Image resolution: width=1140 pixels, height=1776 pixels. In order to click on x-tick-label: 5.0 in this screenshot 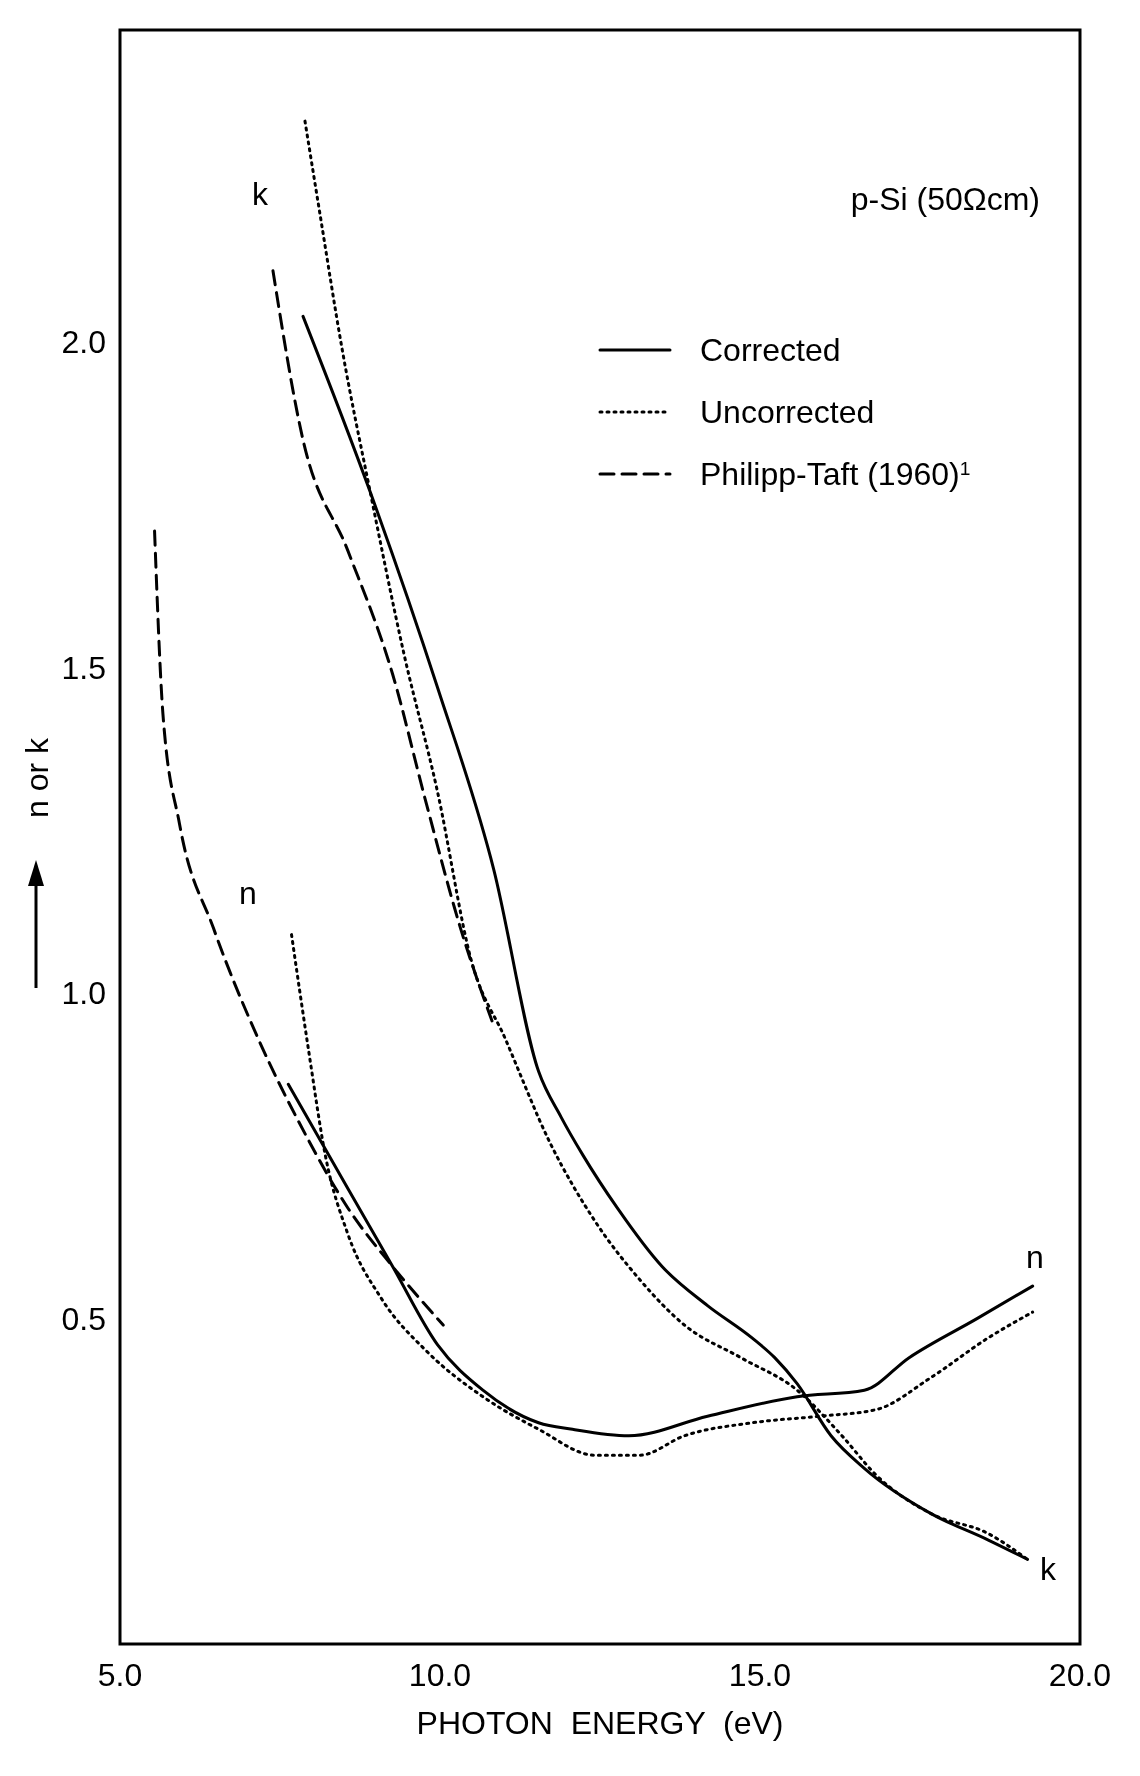, I will do `click(120, 1675)`.